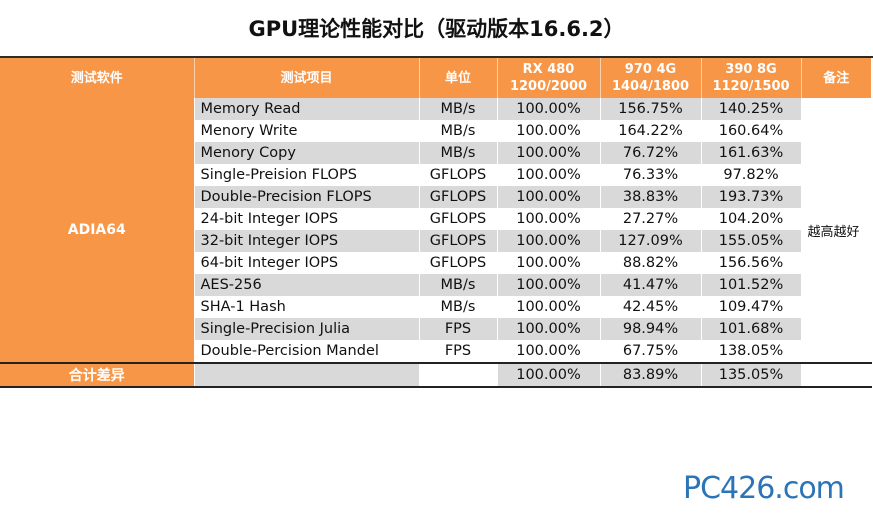  I want to click on total-r390: 135.05%, so click(751, 375).